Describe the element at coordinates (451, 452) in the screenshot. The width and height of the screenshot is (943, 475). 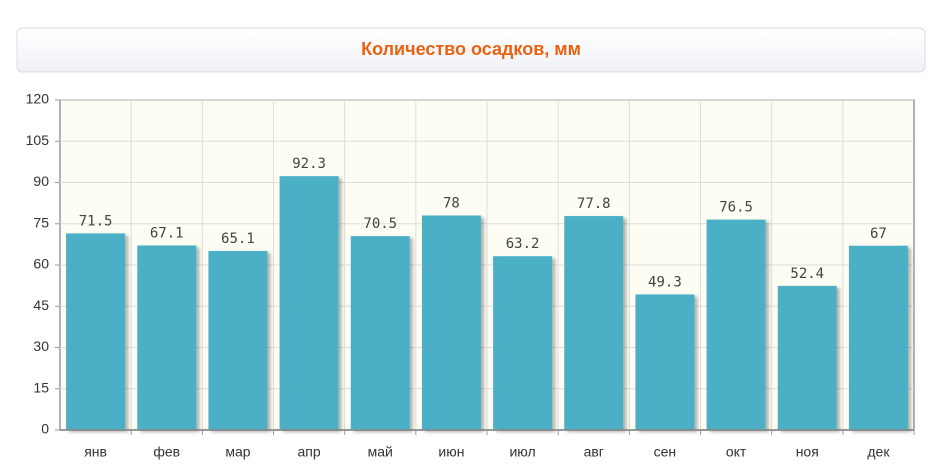
I see `x-tick-label: июн` at that location.